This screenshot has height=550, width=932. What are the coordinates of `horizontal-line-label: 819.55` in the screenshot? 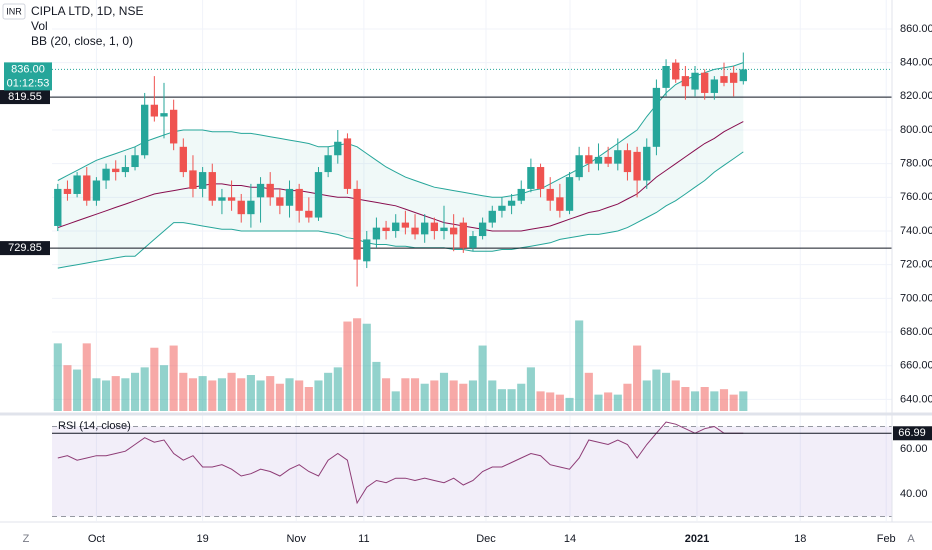 It's located at (25, 97).